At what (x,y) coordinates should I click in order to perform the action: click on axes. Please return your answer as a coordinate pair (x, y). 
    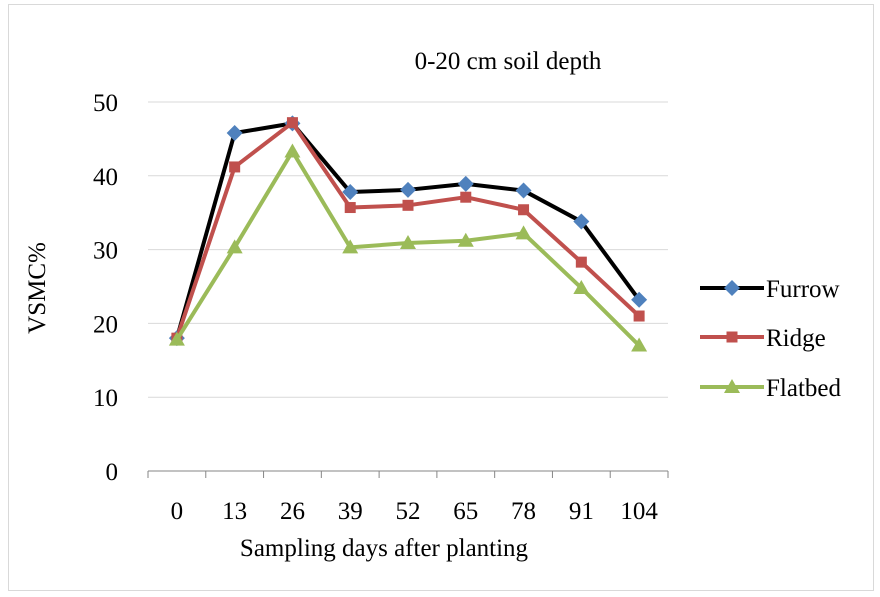
    Looking at the image, I should click on (408, 474).